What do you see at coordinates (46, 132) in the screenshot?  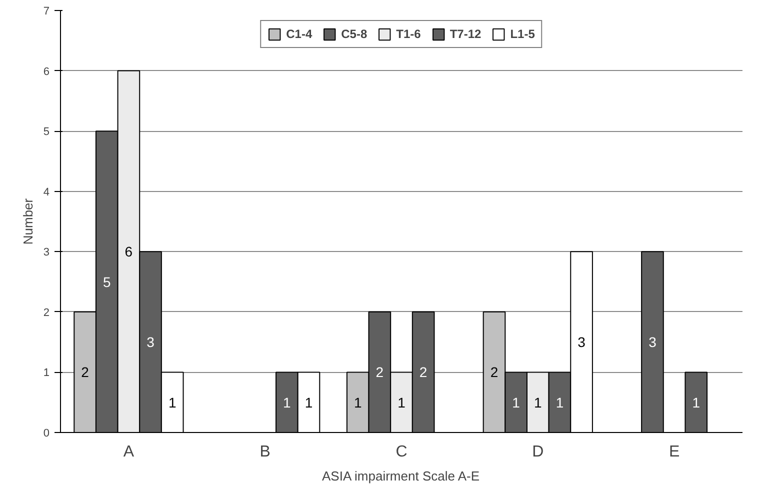 I see `y-tick-label: 5` at bounding box center [46, 132].